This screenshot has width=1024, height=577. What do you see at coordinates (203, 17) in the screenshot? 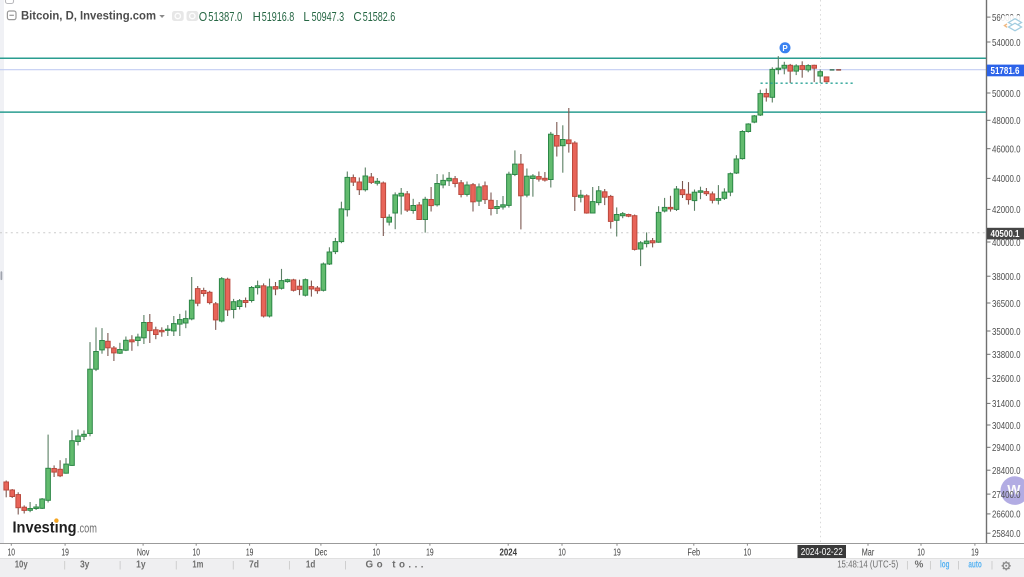
I see `svg-text: O` at bounding box center [203, 17].